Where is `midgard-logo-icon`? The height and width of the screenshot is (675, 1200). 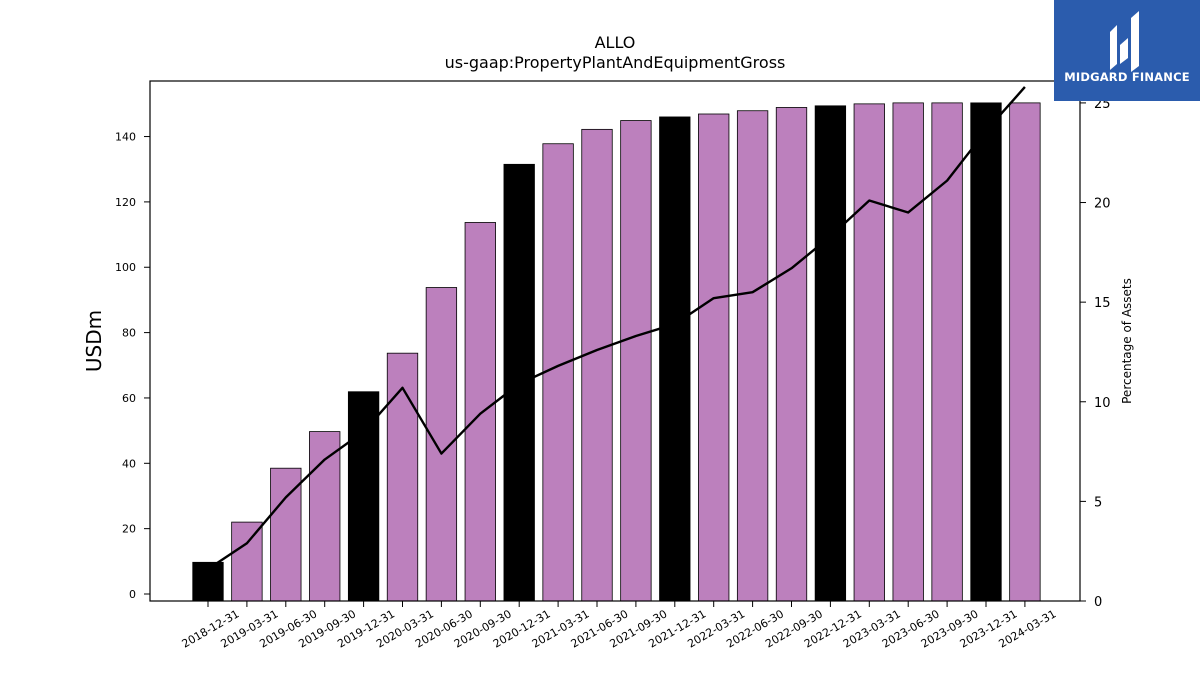 midgard-logo-icon is located at coordinates (1124, 41).